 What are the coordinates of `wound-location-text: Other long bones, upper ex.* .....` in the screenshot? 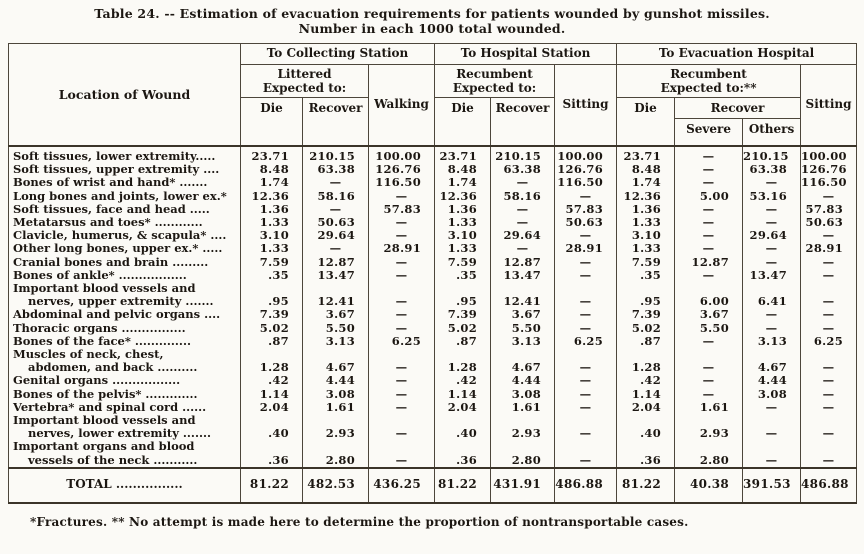 It's located at (118, 249).